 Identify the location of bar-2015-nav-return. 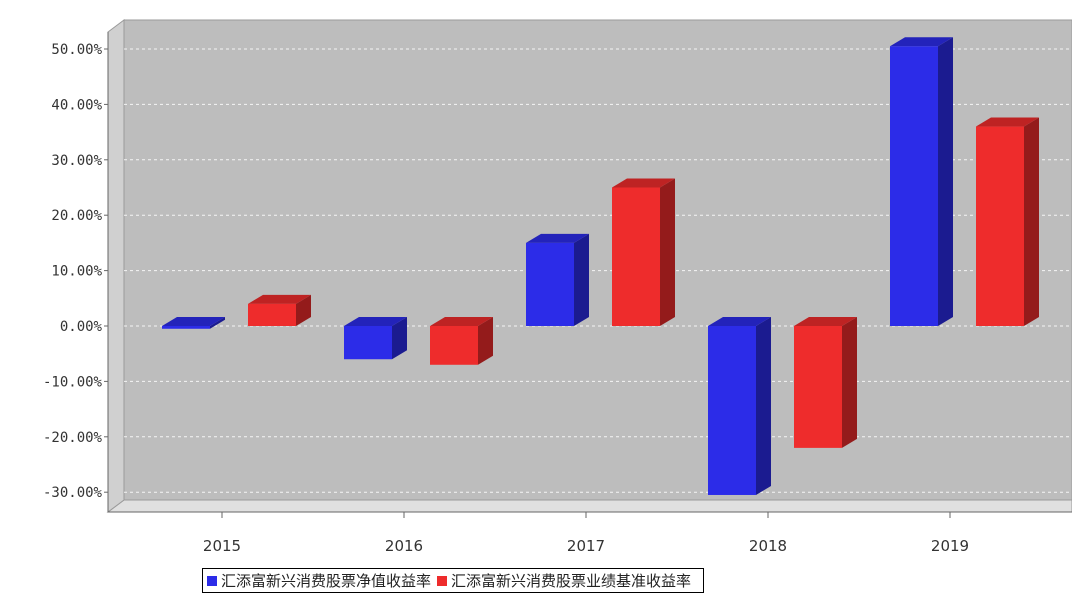
(193, 323).